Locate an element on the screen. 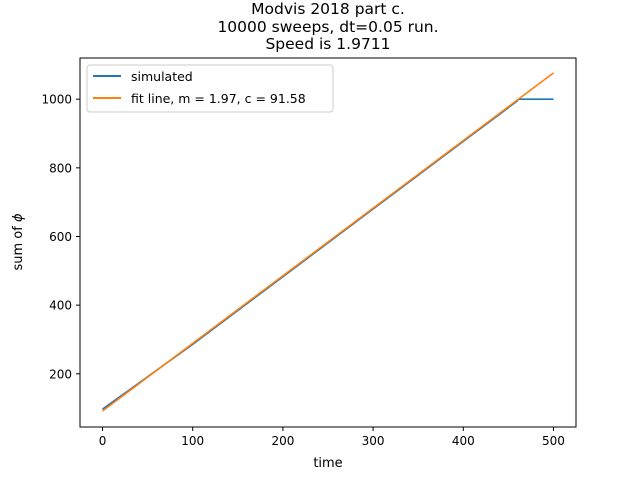  x-axis-label: time is located at coordinates (327, 463).